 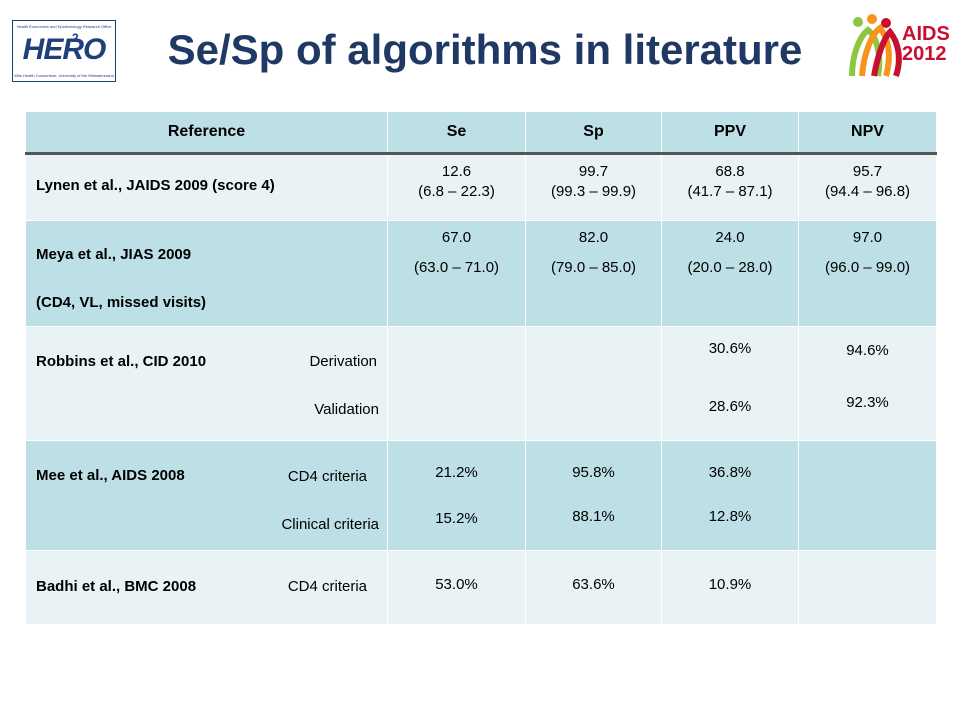 I want to click on sp-cell: 95.8% 88.1%, so click(x=593, y=495).